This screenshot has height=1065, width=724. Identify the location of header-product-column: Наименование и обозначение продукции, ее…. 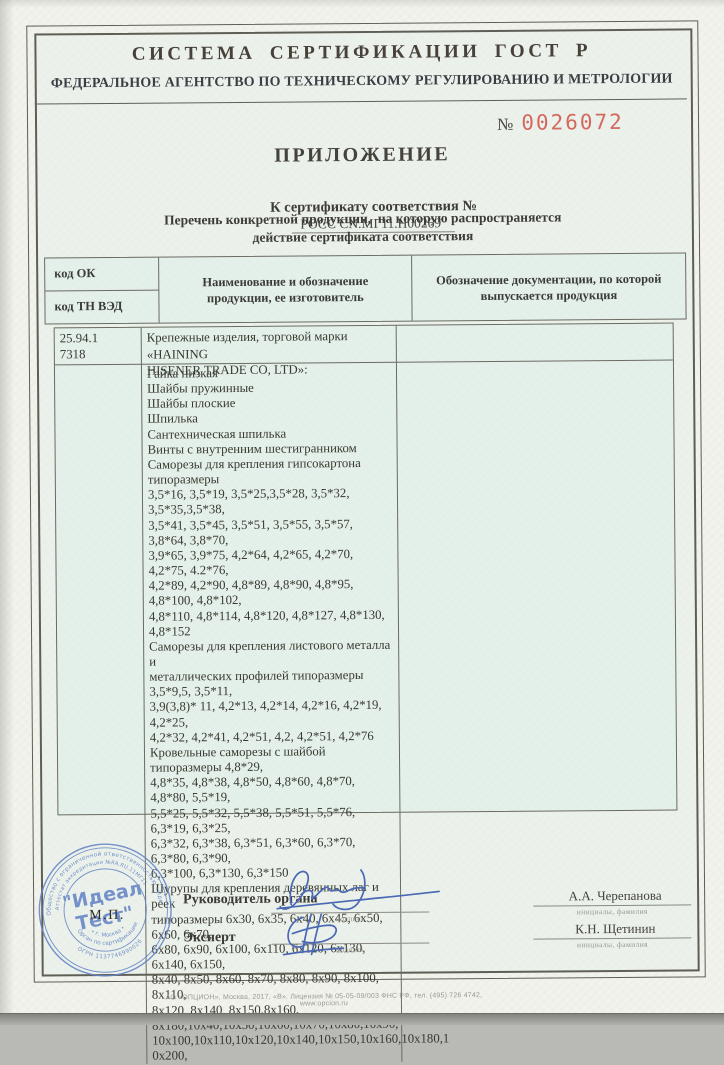
(286, 289).